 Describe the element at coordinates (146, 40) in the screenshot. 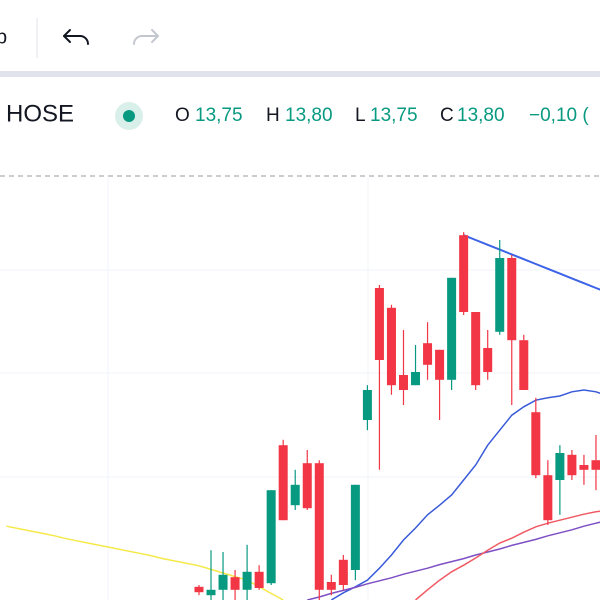

I see `redo-icon-tail` at that location.